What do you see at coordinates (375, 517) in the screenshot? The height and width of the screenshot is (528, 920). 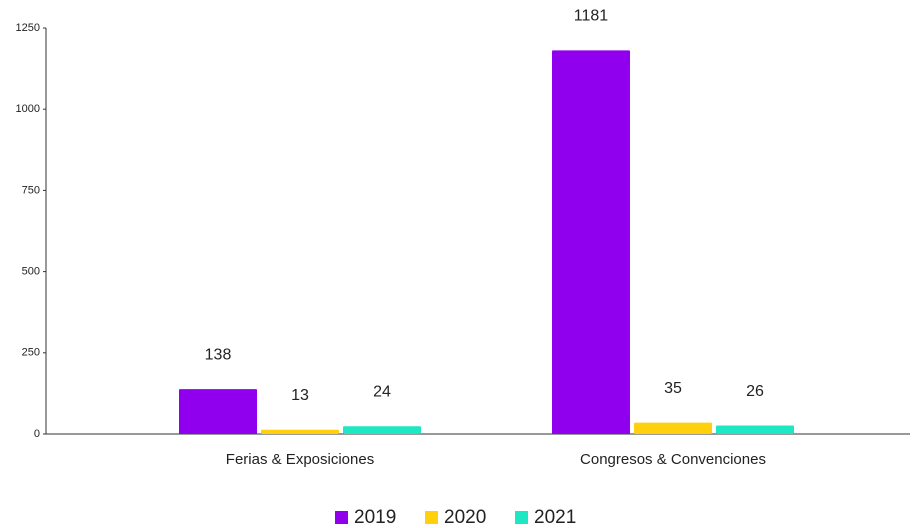 I see `legend-label: 2019` at bounding box center [375, 517].